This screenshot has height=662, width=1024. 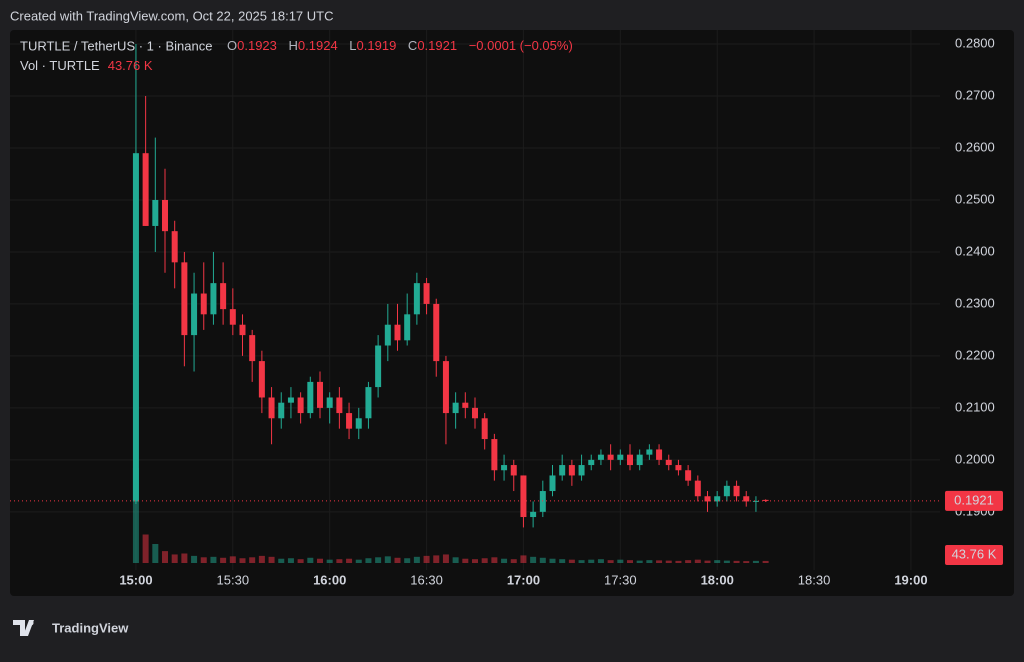 What do you see at coordinates (975, 406) in the screenshot?
I see `y-tick-label: 0.2100` at bounding box center [975, 406].